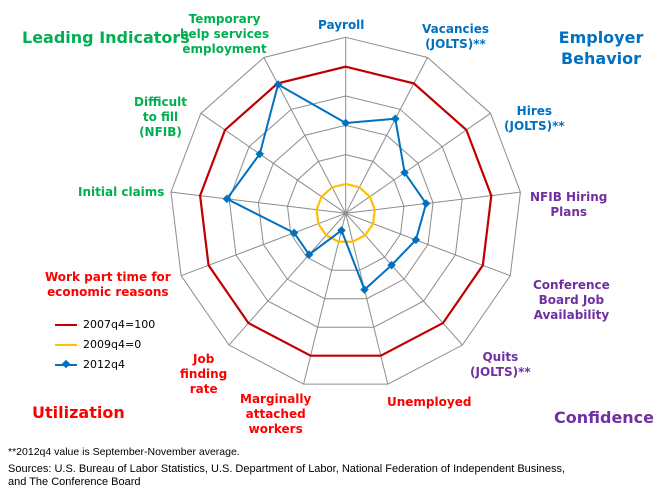  Describe the element at coordinates (105, 324) in the screenshot. I see `legend-item-2007q4: 2007q4=100` at that location.